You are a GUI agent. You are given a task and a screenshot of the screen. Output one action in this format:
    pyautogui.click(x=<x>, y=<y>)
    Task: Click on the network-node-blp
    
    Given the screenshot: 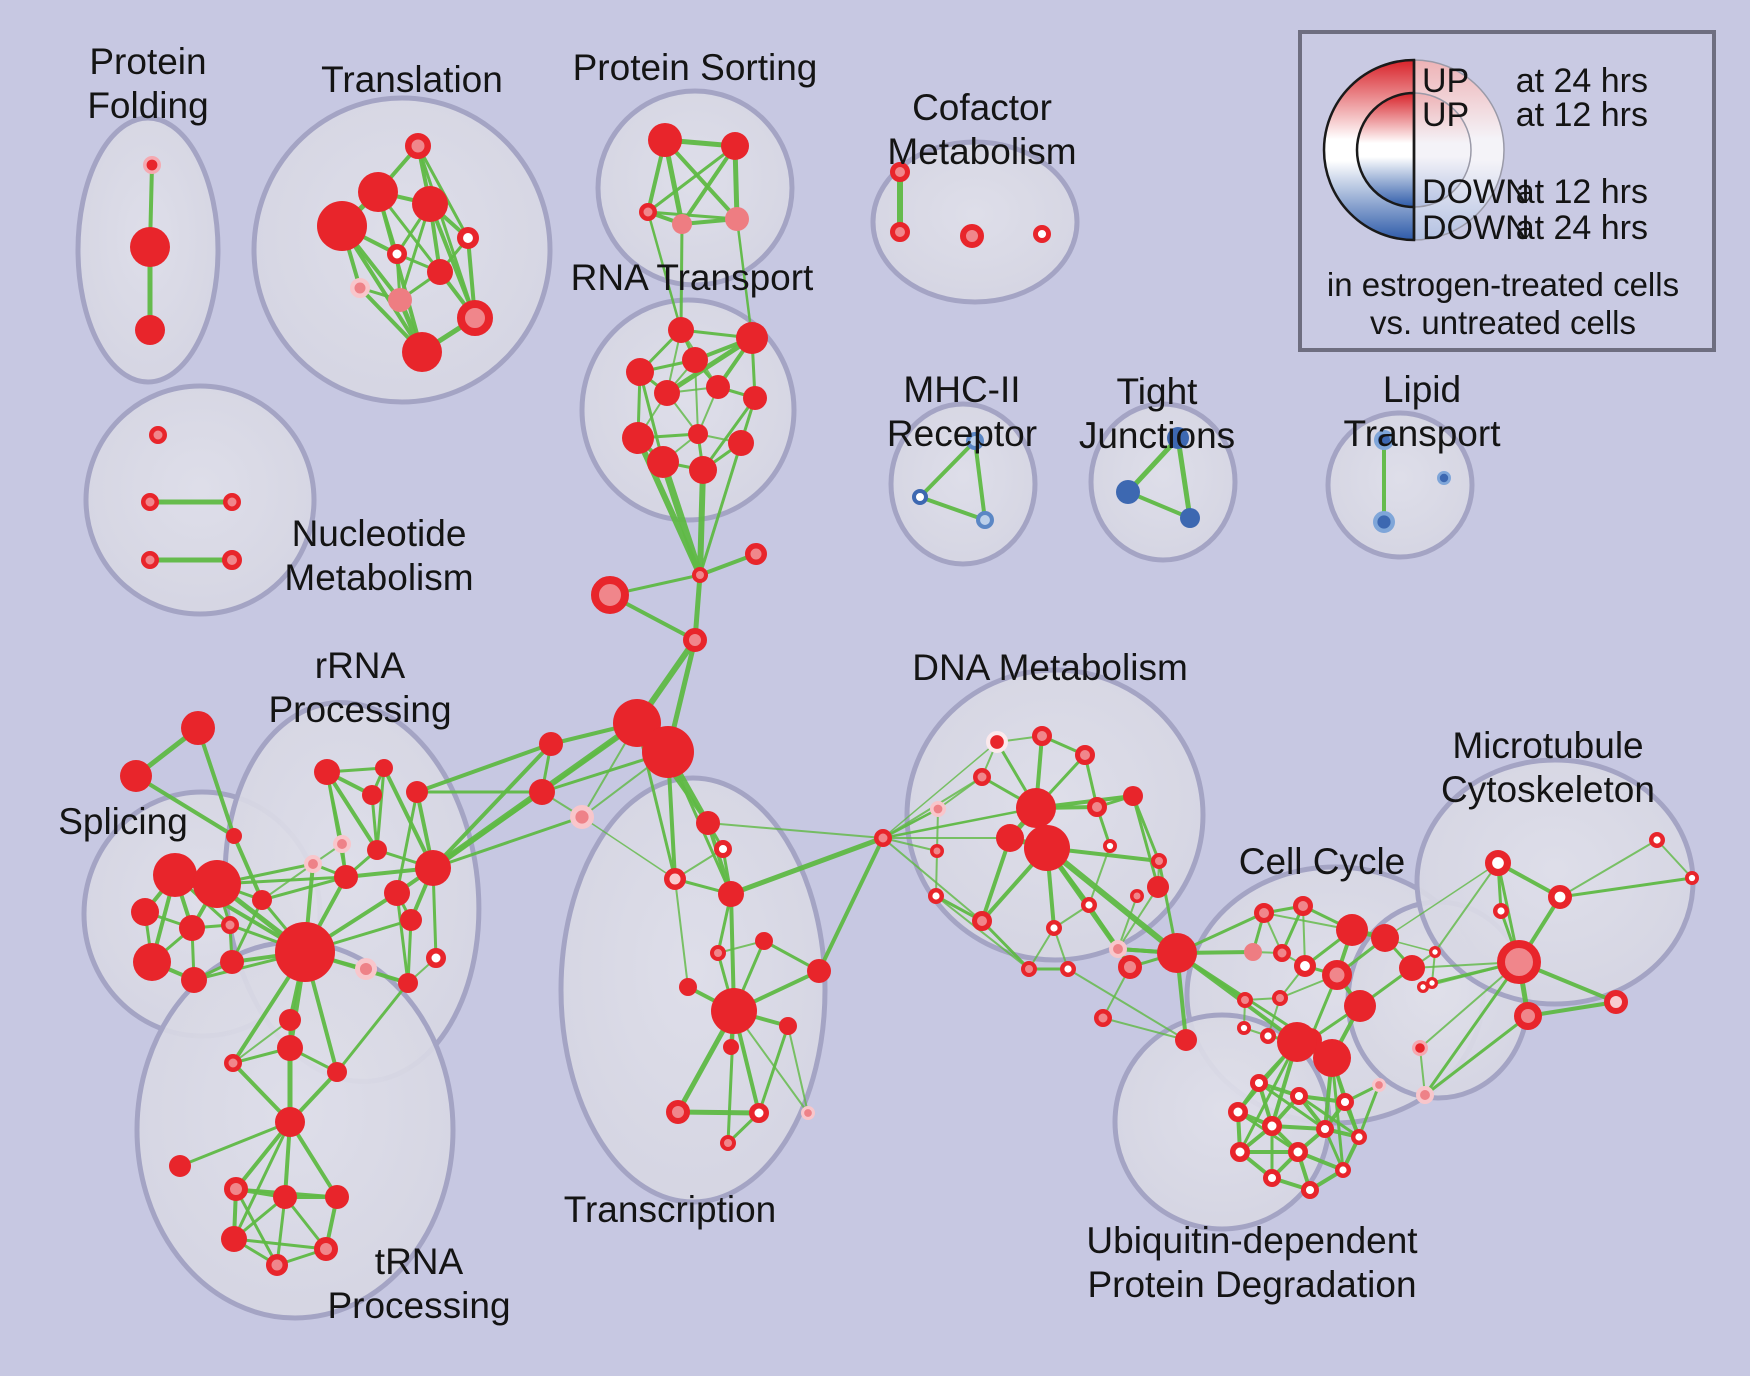 What is the action you would take?
    pyautogui.click(x=1444, y=477)
    